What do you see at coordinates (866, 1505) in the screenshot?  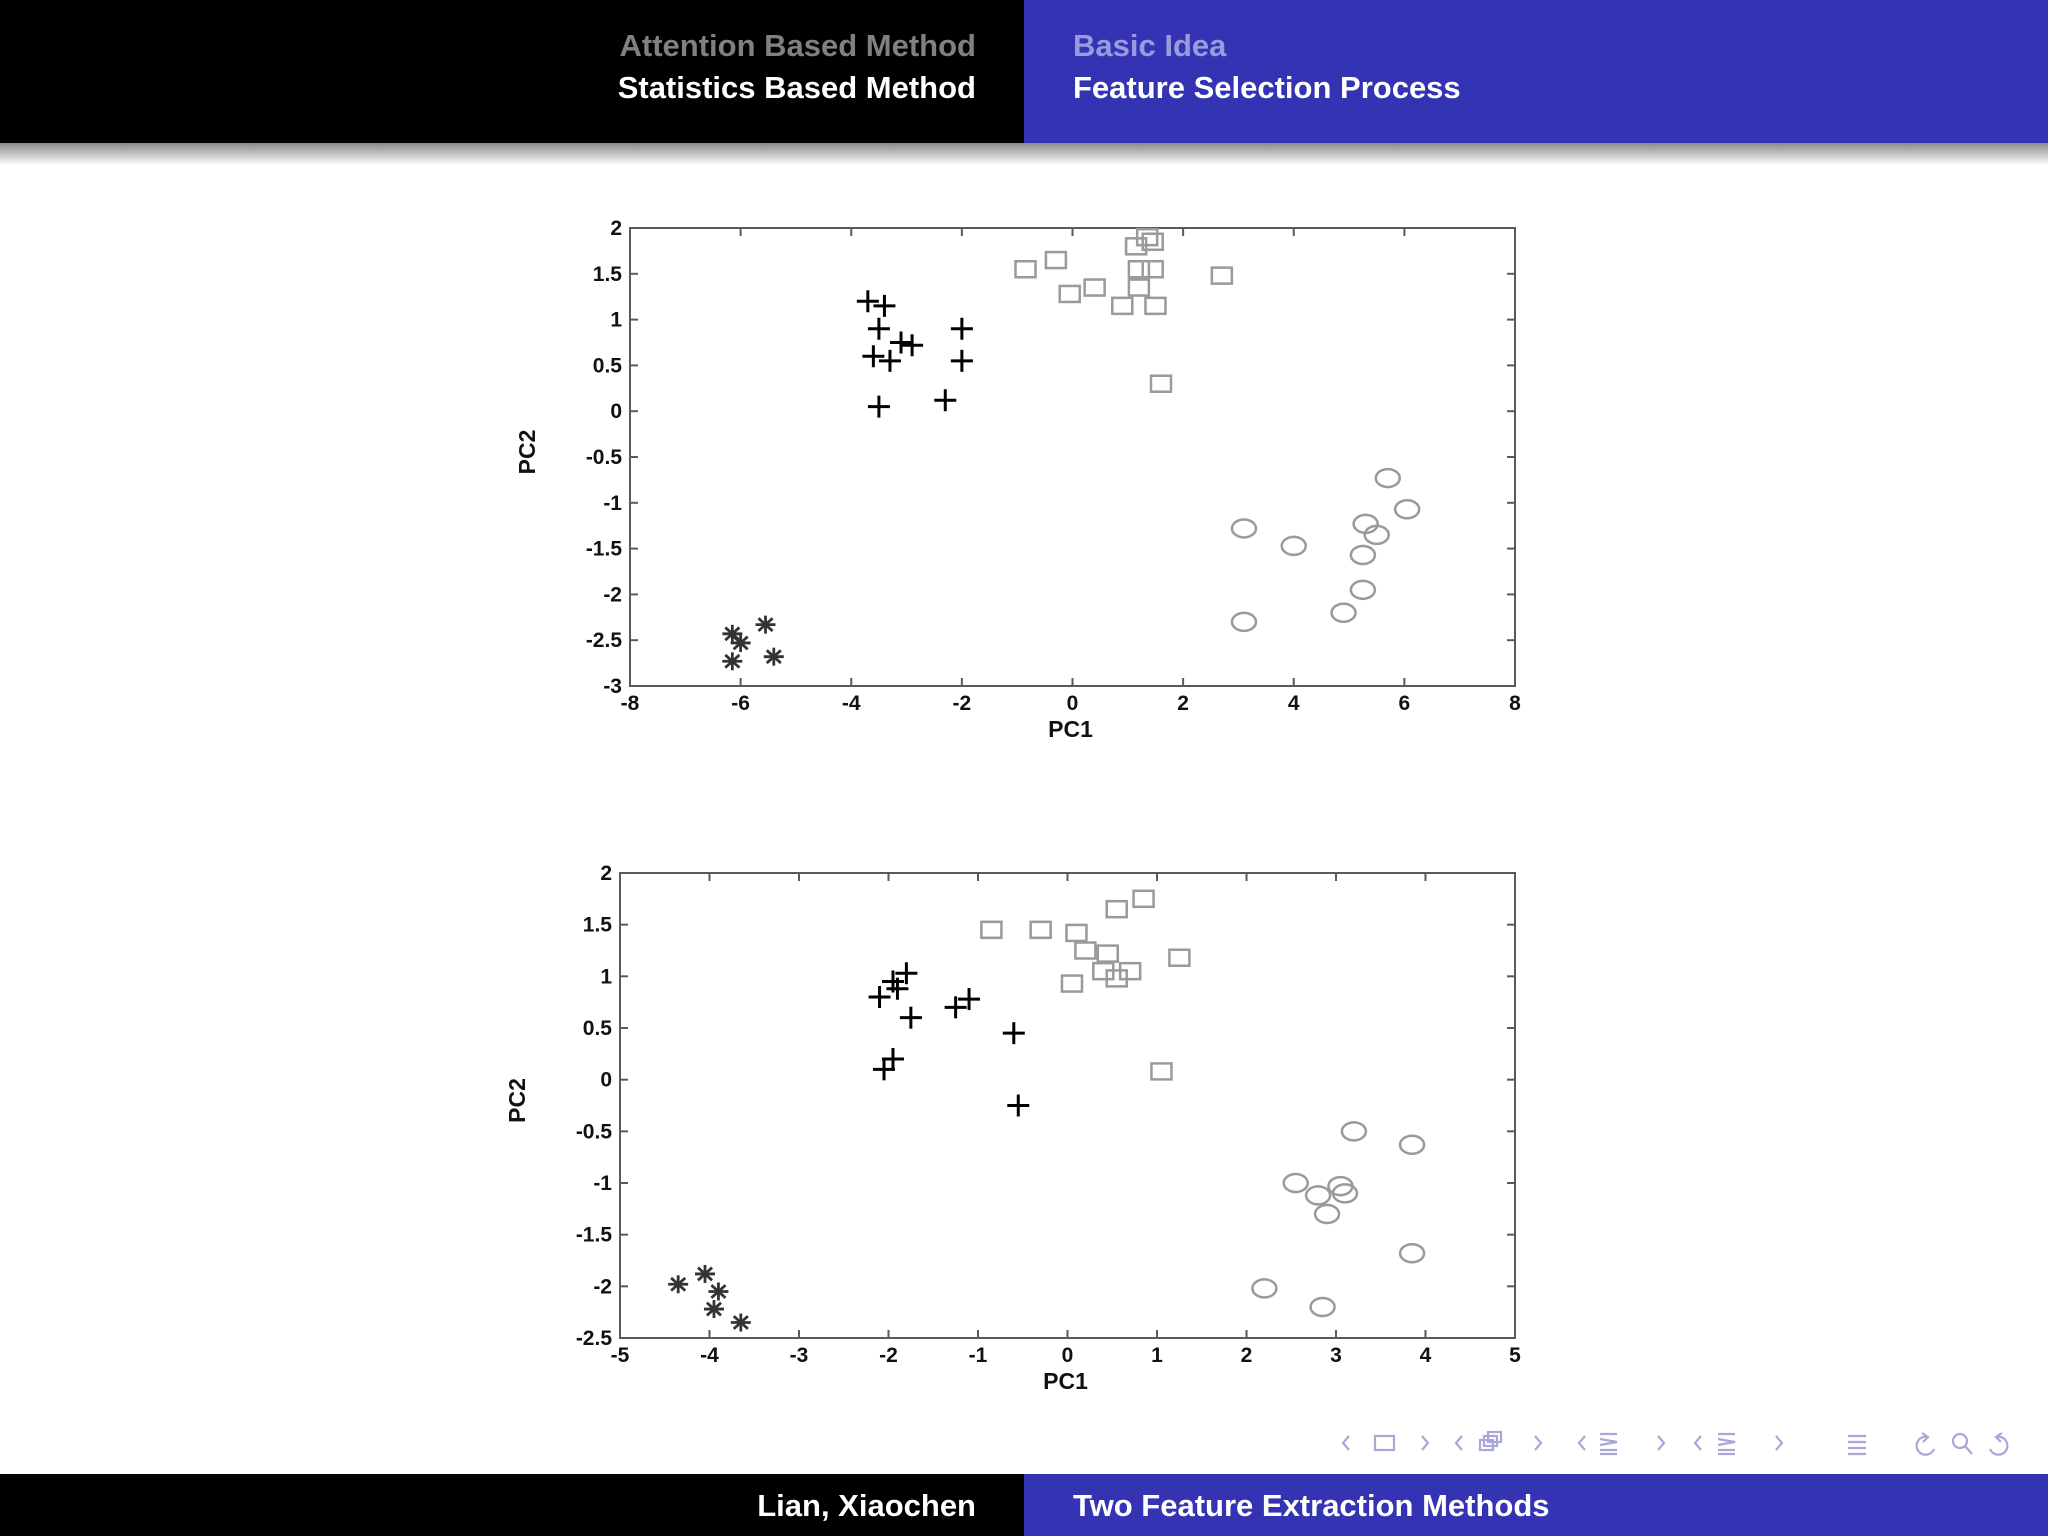 I see `footer-author: Lian, Xiaochen` at bounding box center [866, 1505].